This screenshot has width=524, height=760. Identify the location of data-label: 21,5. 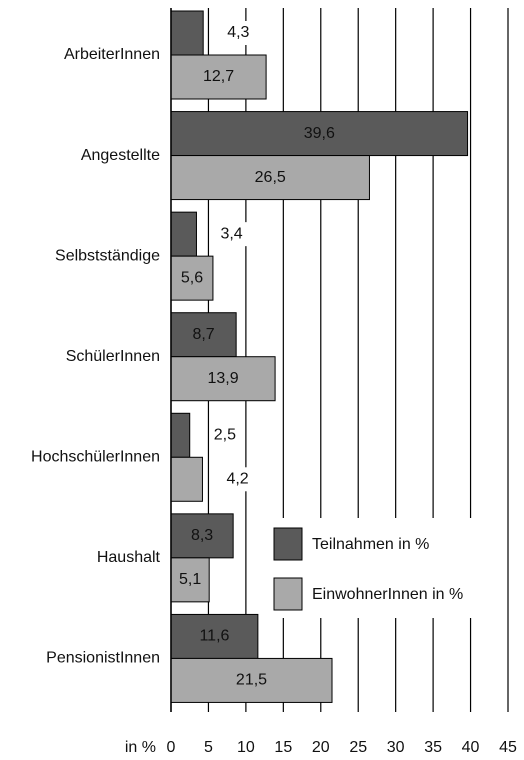
(251, 680).